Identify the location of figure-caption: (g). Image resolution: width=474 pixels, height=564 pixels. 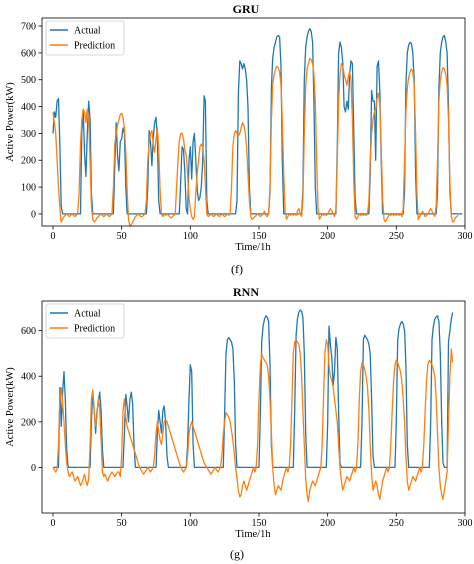
(237, 554).